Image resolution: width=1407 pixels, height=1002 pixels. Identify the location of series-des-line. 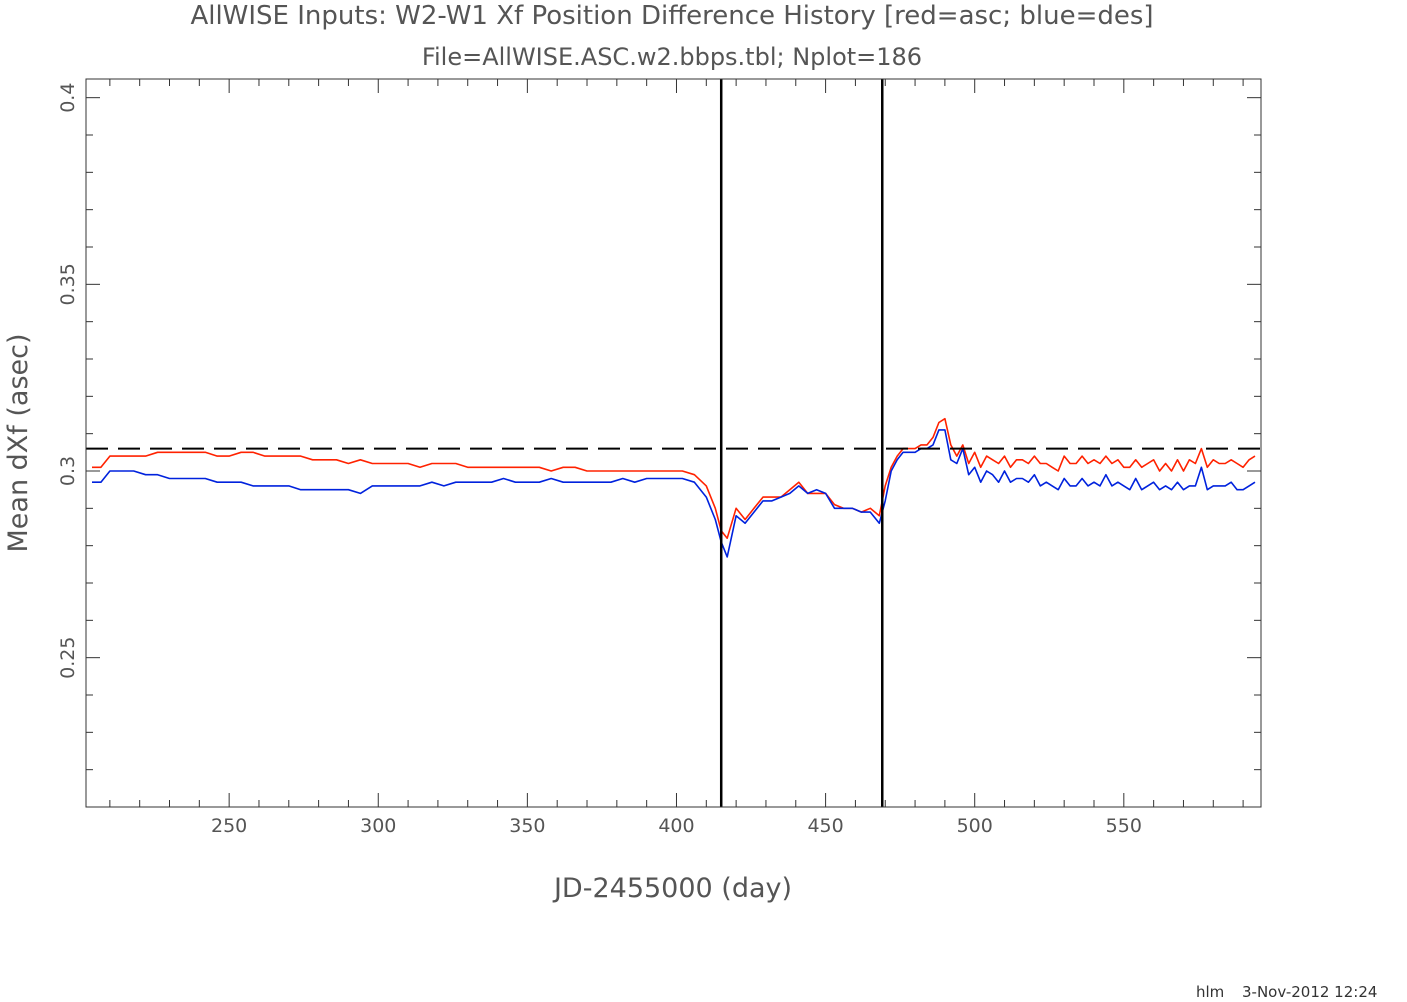
(674, 493).